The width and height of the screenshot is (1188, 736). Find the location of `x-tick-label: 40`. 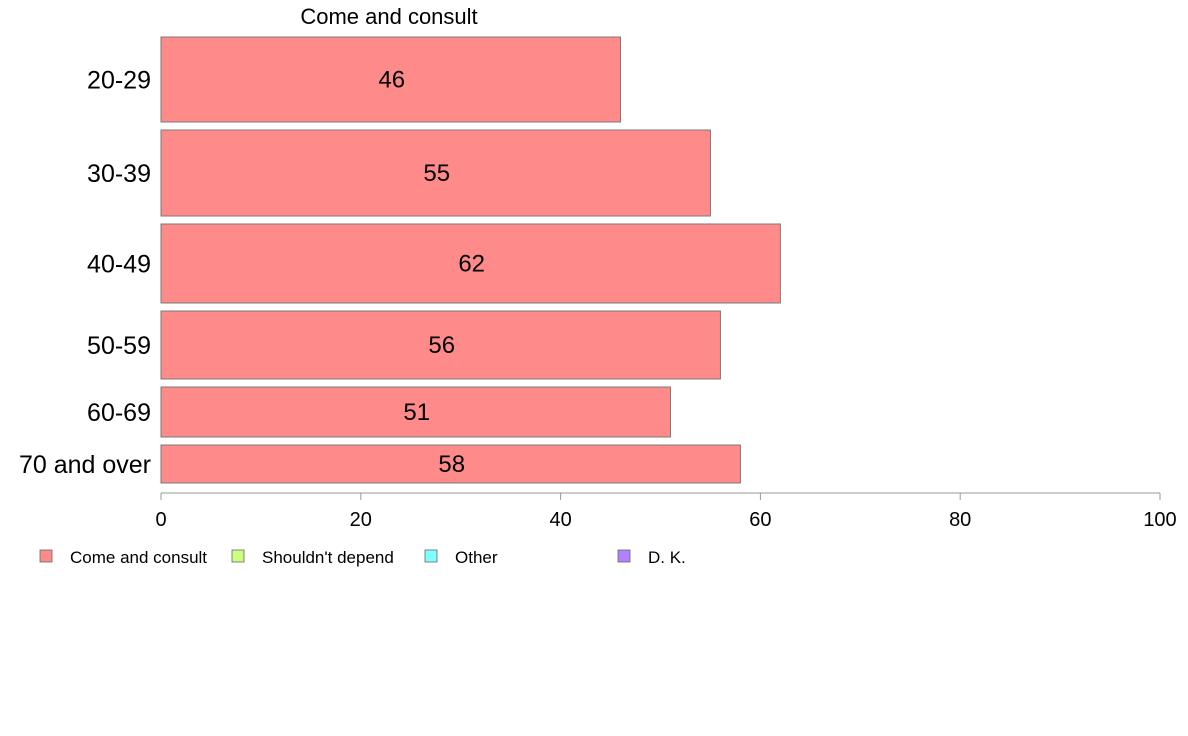

x-tick-label: 40 is located at coordinates (560, 520).